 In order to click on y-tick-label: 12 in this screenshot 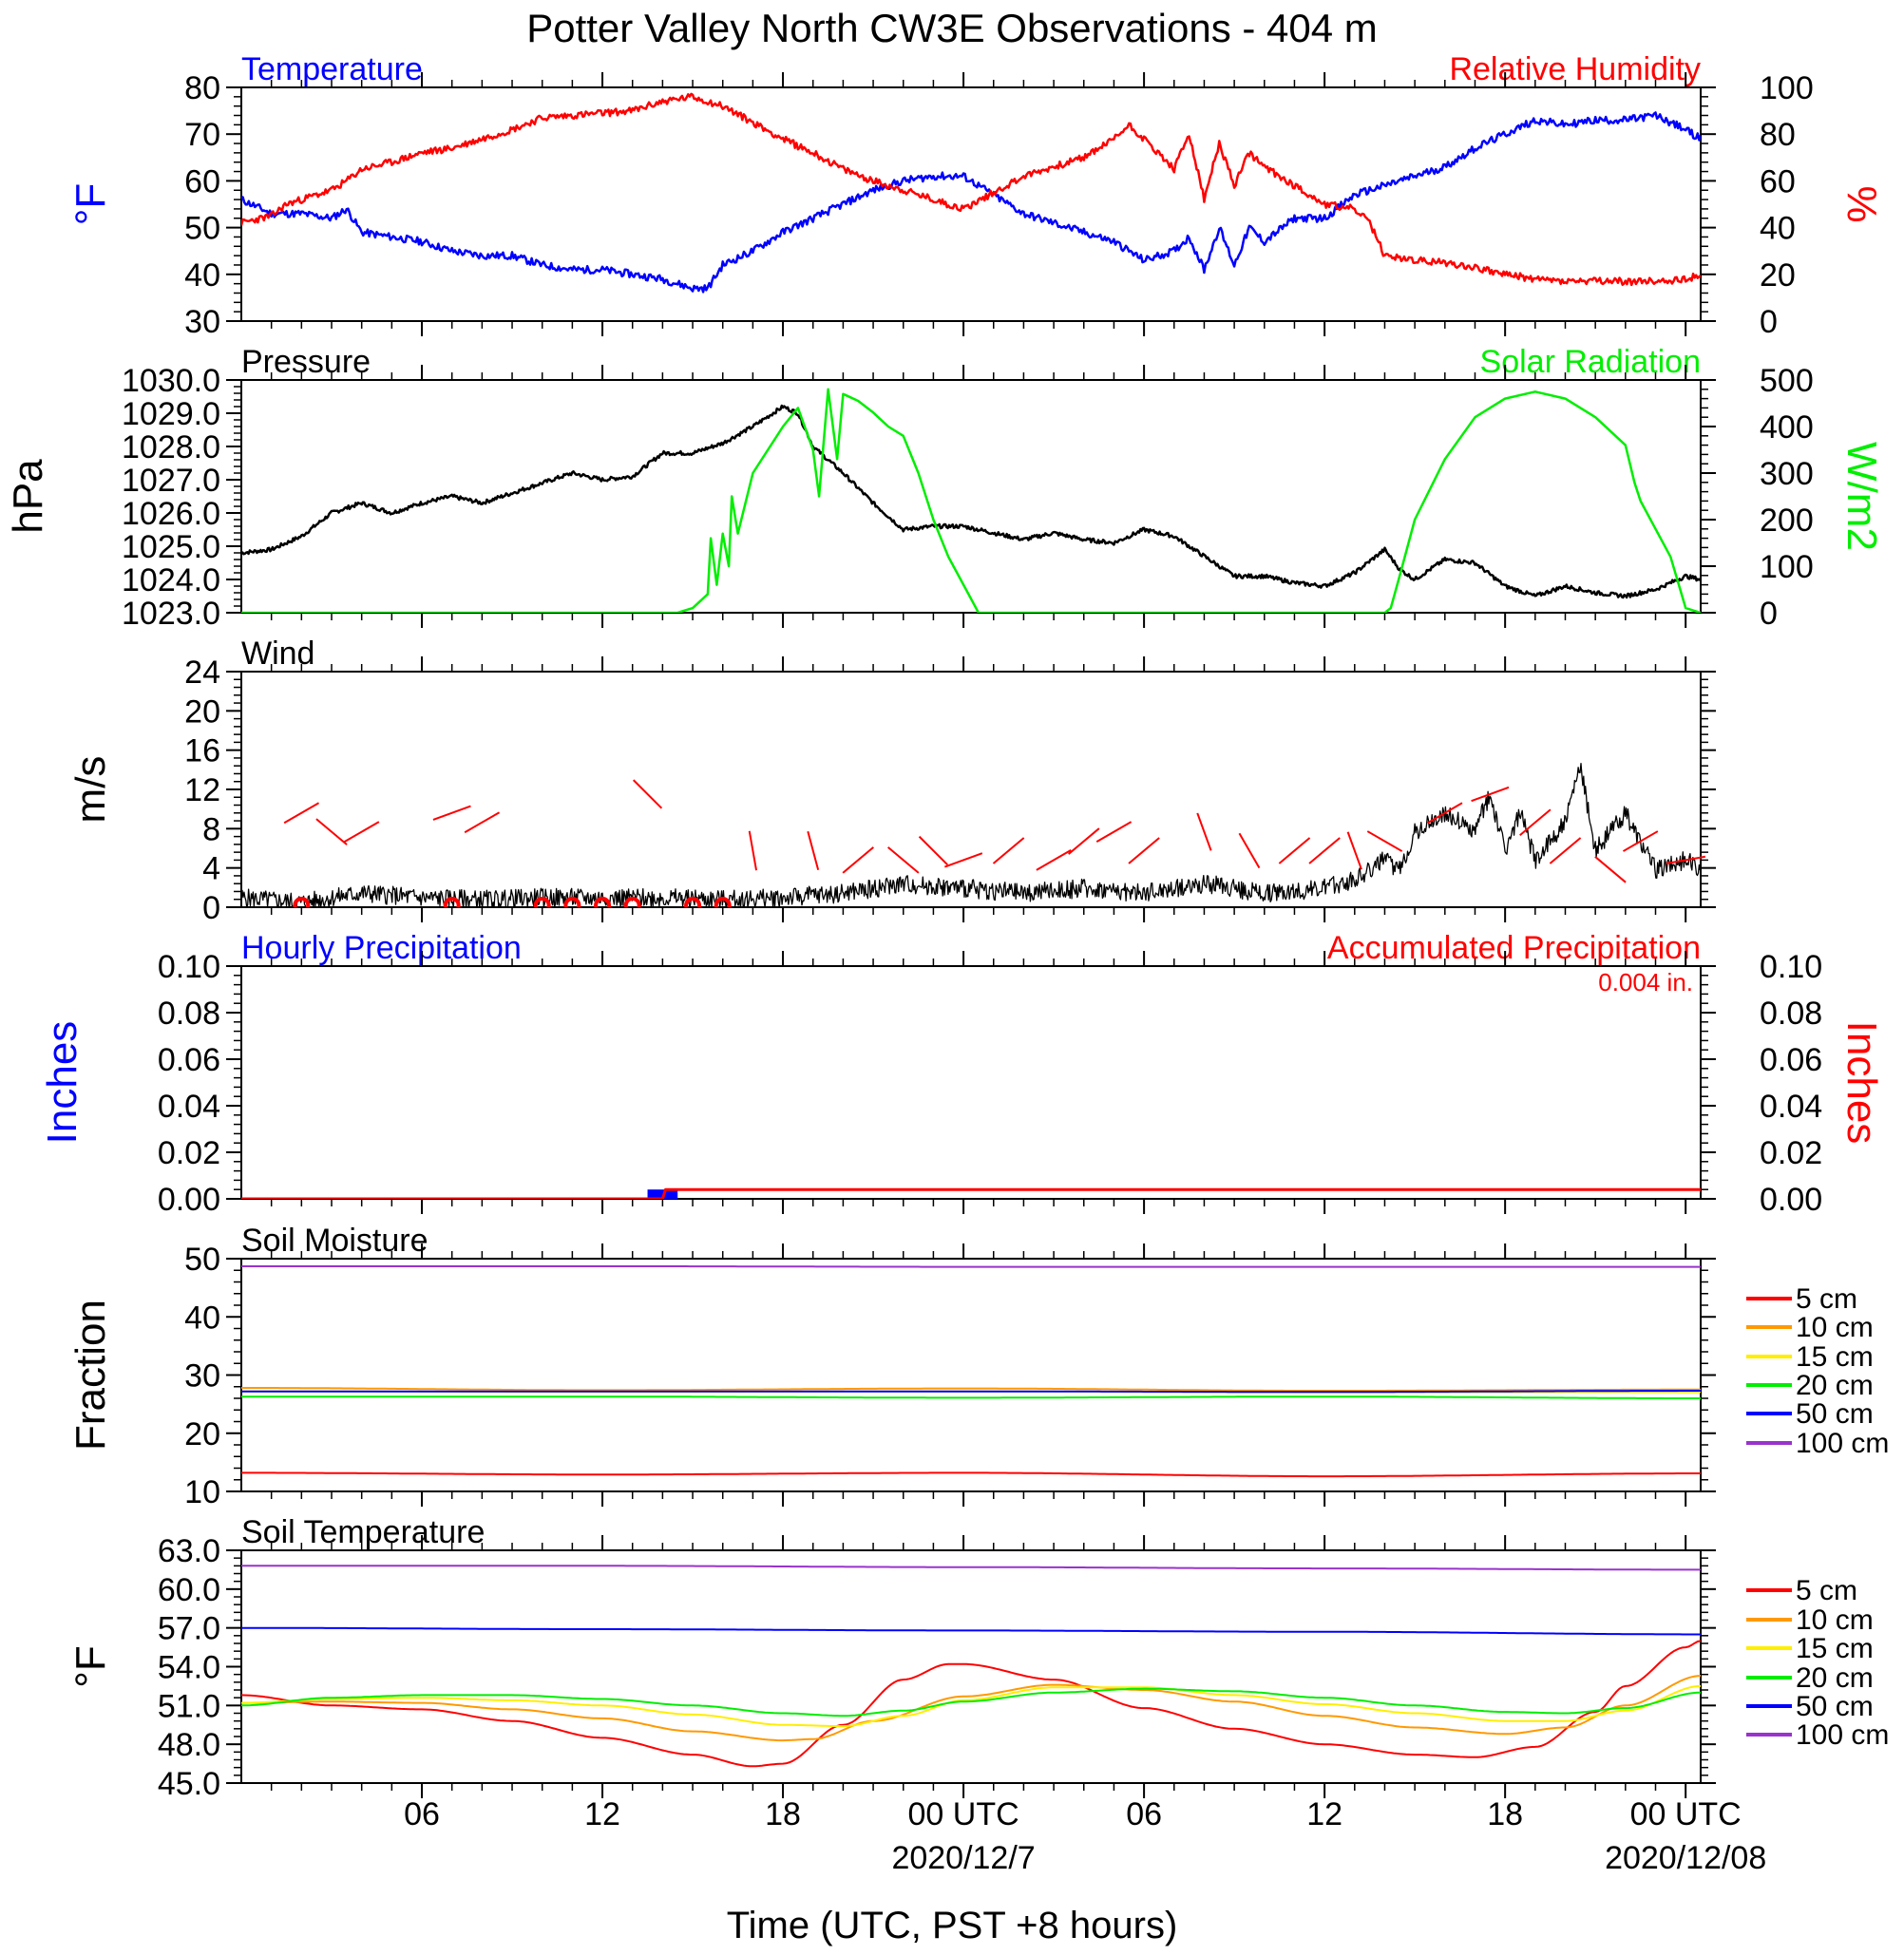, I will do `click(202, 790)`.